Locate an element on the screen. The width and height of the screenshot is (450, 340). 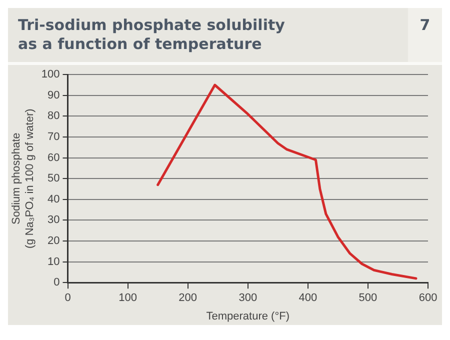
y-tick-label: 90 is located at coordinates (54, 95).